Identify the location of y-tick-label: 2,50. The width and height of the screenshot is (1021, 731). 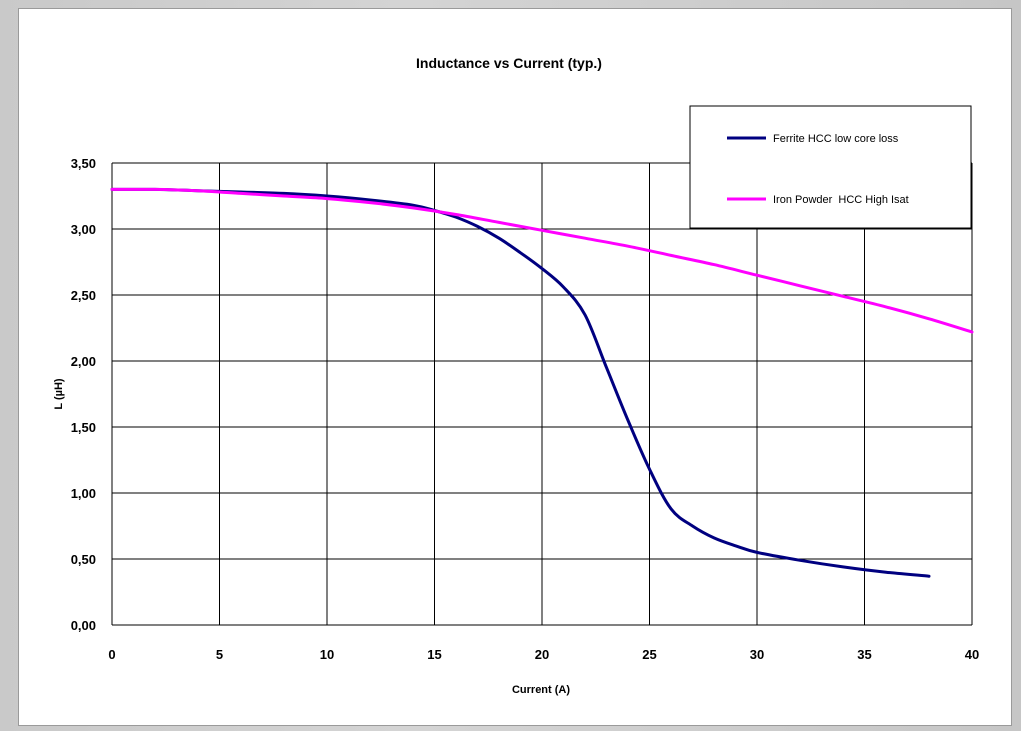
(83, 295).